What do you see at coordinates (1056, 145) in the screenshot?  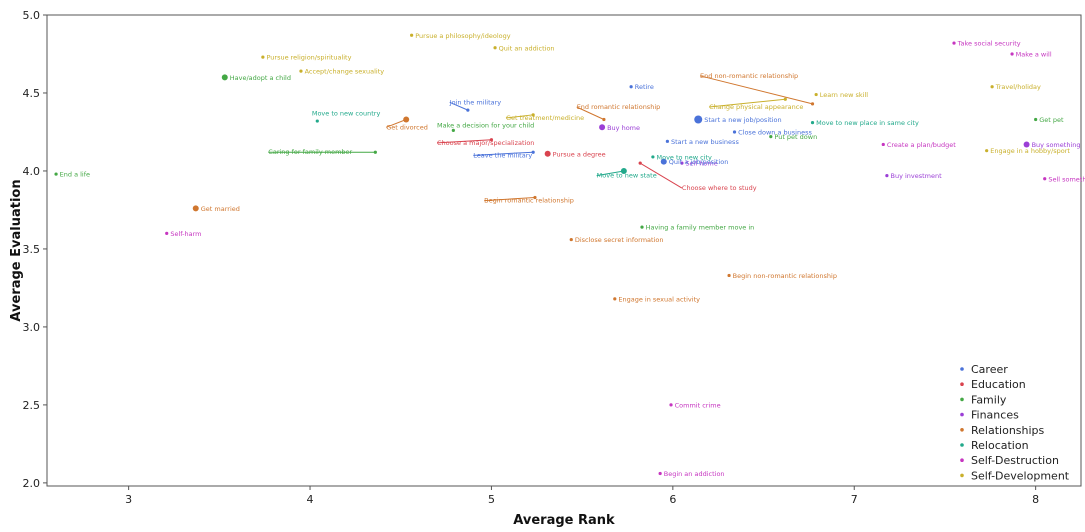 I see `point-label: Buy something` at bounding box center [1056, 145].